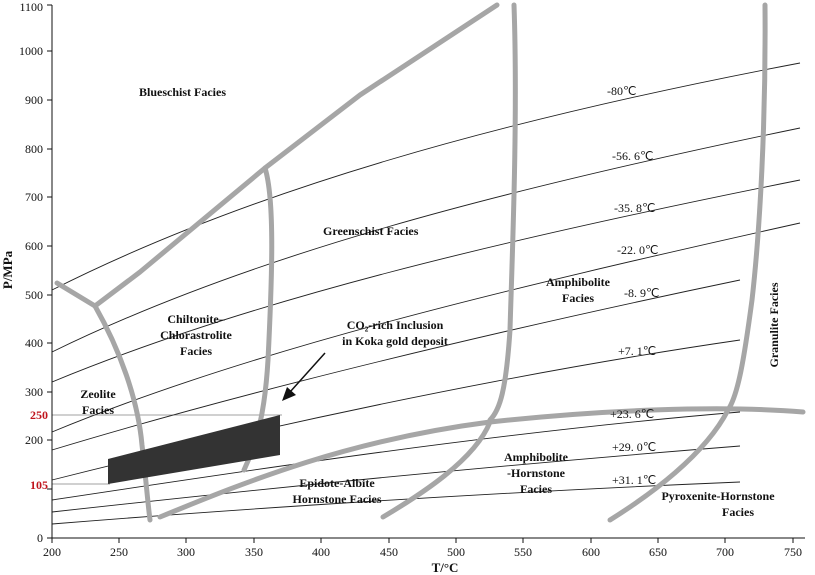  What do you see at coordinates (321, 552) in the screenshot?
I see `x-tick-label: 400` at bounding box center [321, 552].